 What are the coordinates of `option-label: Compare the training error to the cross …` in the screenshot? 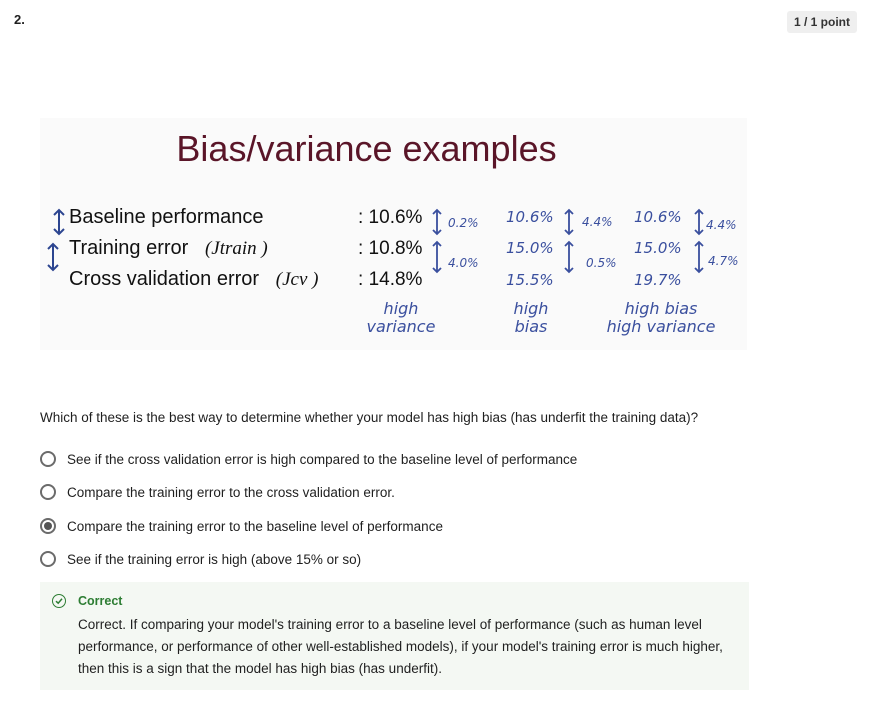 It's located at (231, 492).